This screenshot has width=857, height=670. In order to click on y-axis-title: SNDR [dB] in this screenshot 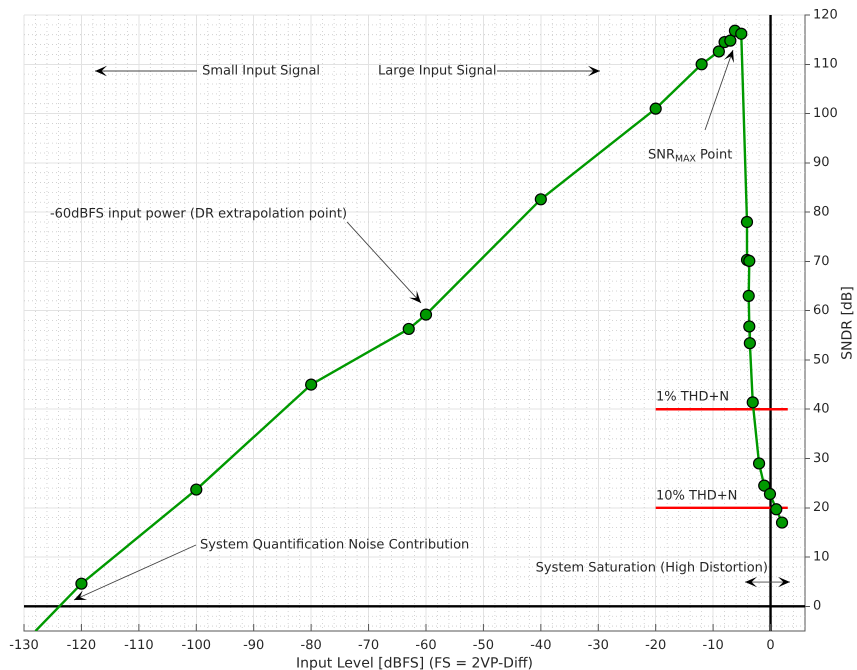, I will do `click(848, 323)`.